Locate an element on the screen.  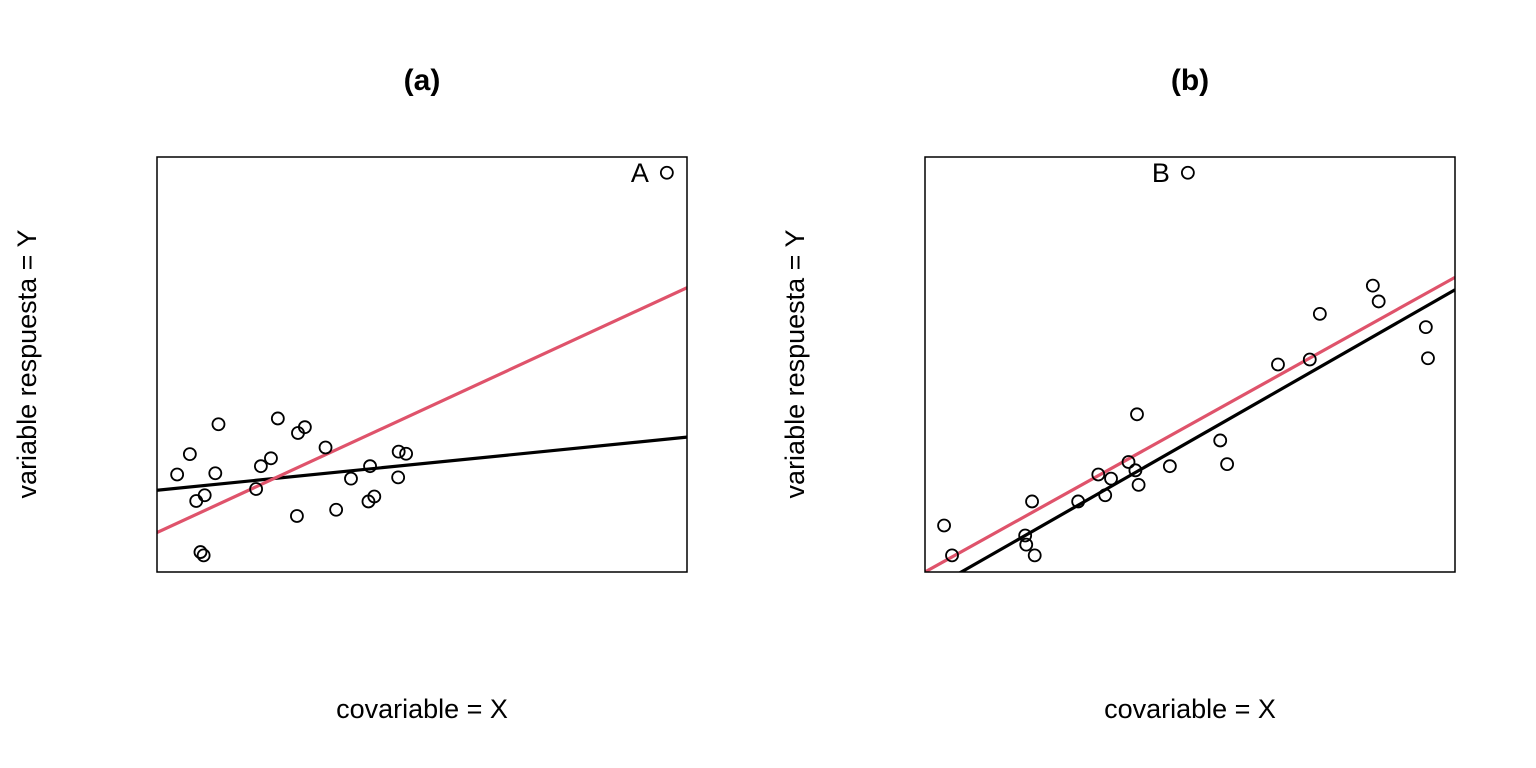
panel-a-point-label-a: A is located at coordinates (640, 173).